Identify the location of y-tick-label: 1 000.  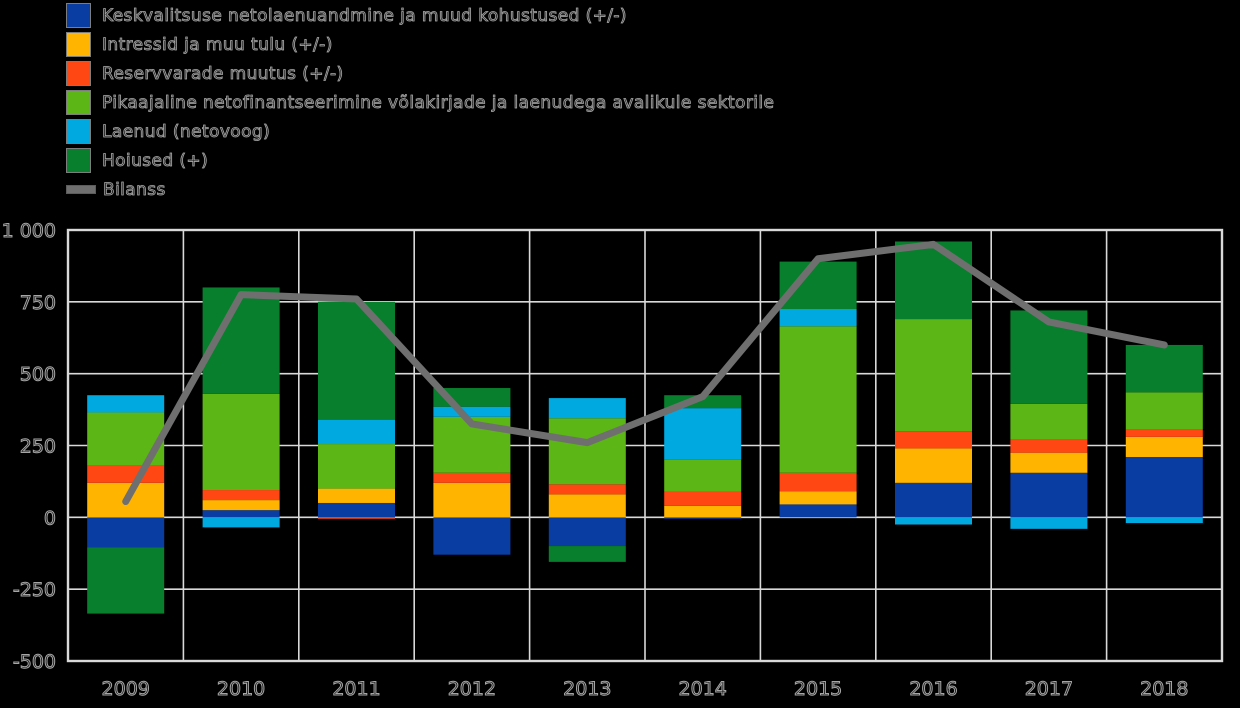
(29, 231).